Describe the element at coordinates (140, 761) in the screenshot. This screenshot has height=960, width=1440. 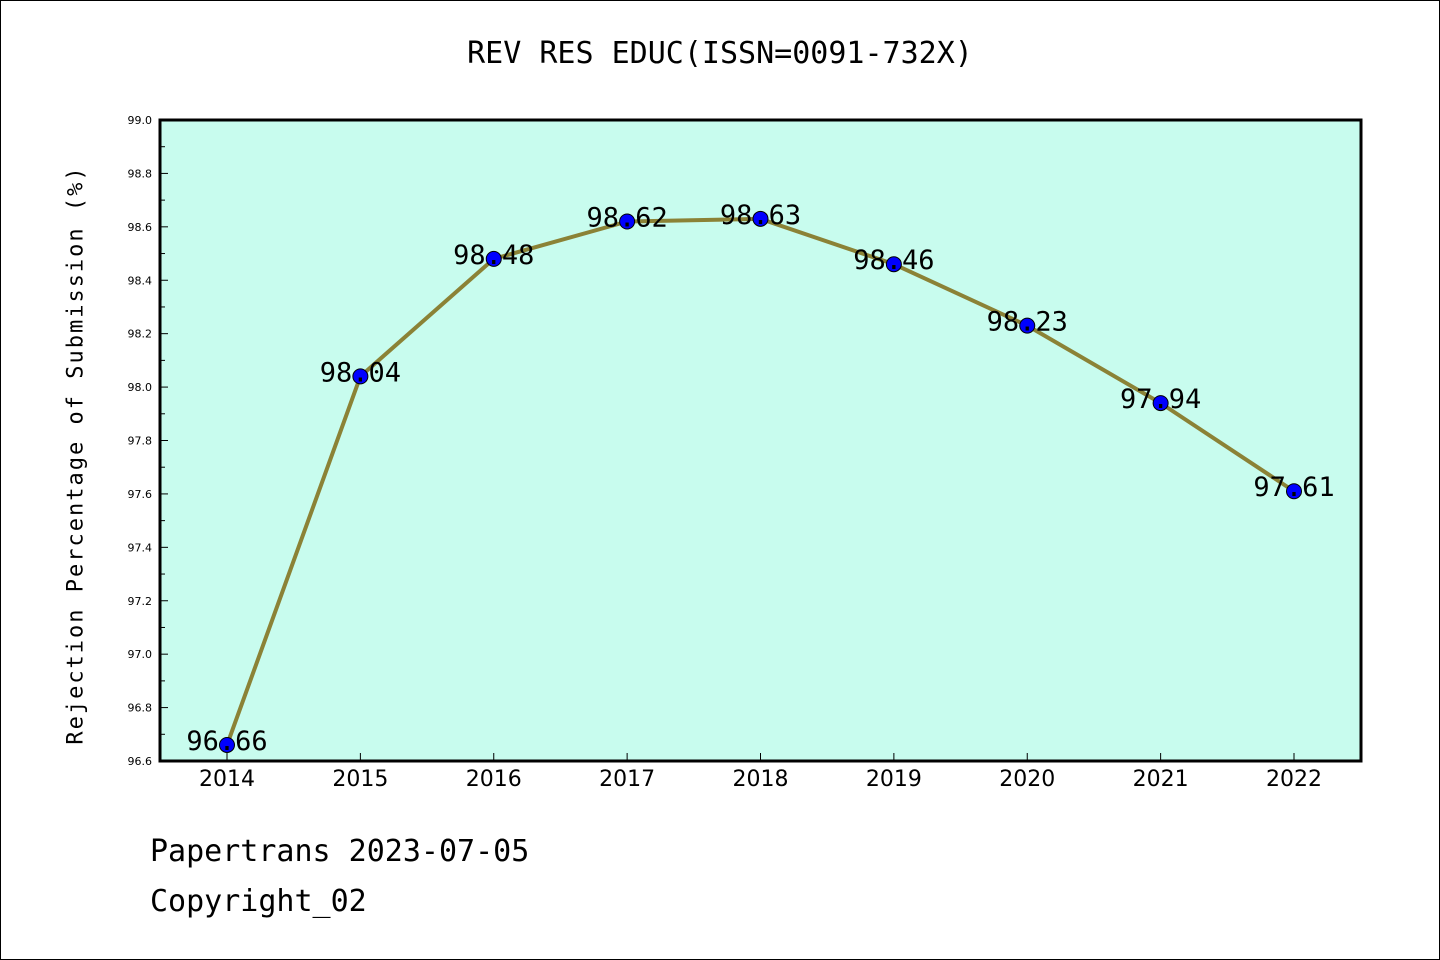
I see `y-tick-label: 96.6` at that location.